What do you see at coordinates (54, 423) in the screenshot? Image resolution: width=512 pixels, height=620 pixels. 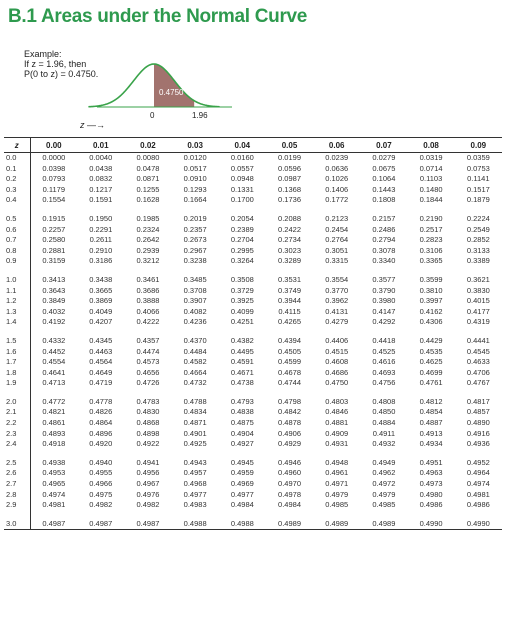 I see `probability-cell: 0.4861` at bounding box center [54, 423].